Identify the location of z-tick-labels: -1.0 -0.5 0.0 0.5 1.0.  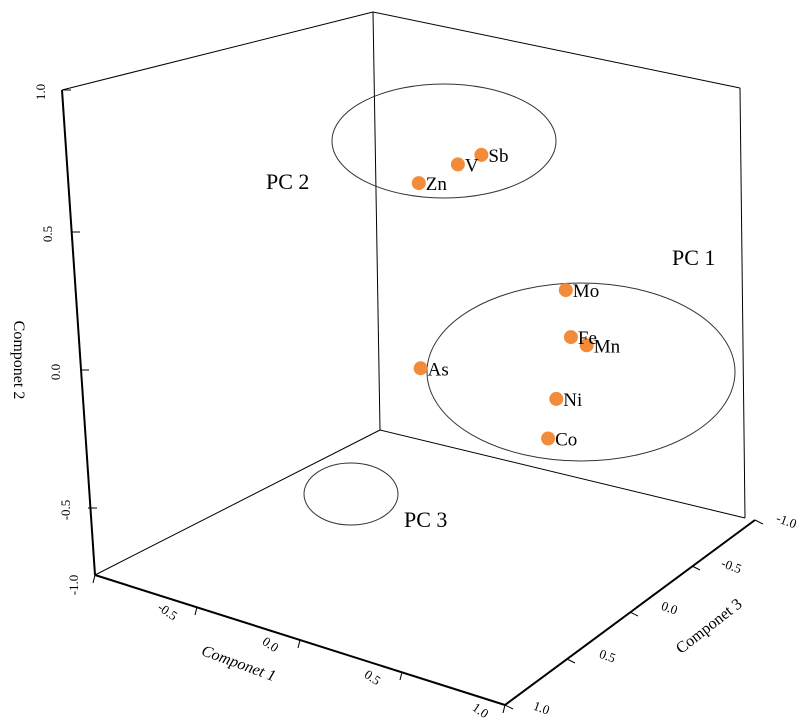
(664, 613).